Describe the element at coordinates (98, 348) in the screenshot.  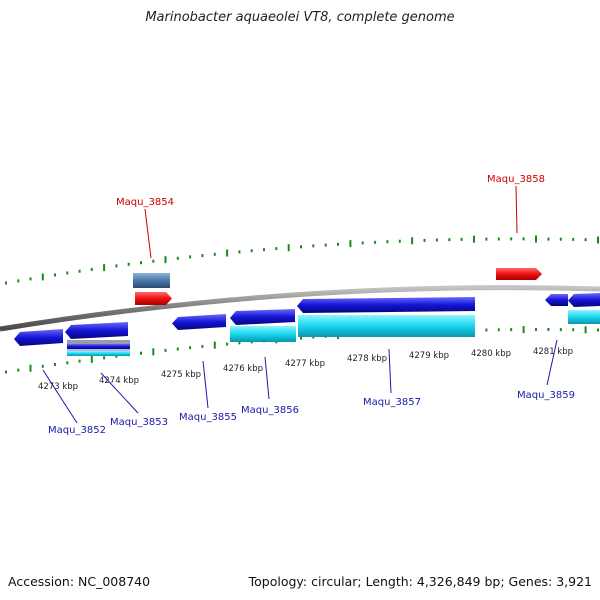
I see `feature-maqu-3853-rna` at that location.